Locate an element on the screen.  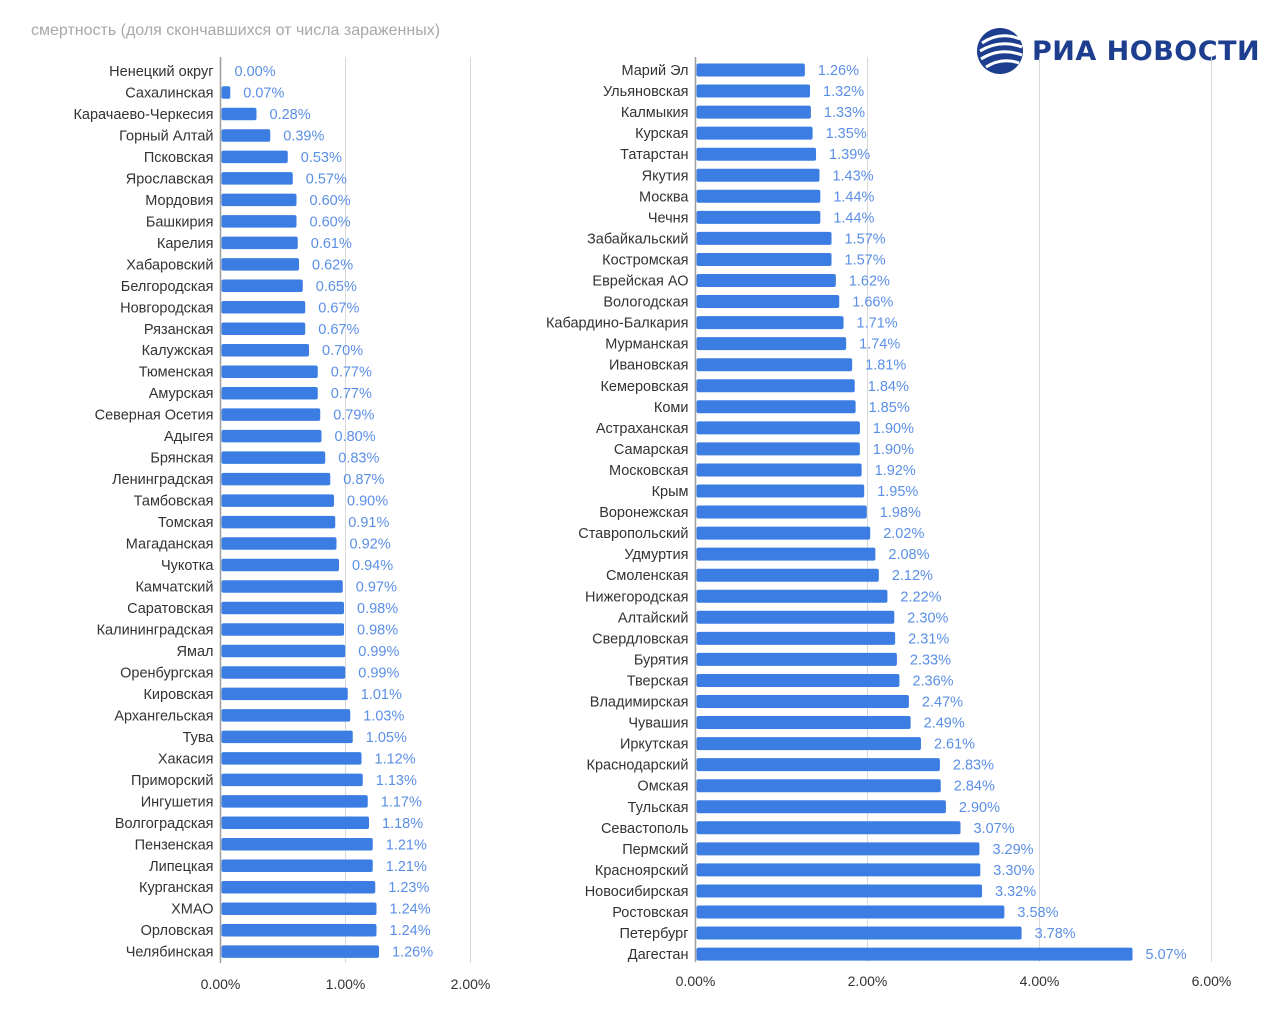
category-label: Магаданская is located at coordinates (170, 545).